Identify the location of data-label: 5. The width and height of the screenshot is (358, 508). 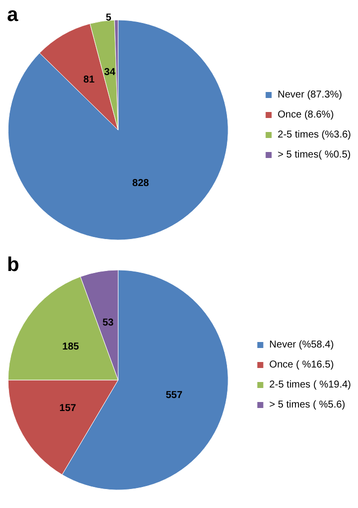
(109, 18).